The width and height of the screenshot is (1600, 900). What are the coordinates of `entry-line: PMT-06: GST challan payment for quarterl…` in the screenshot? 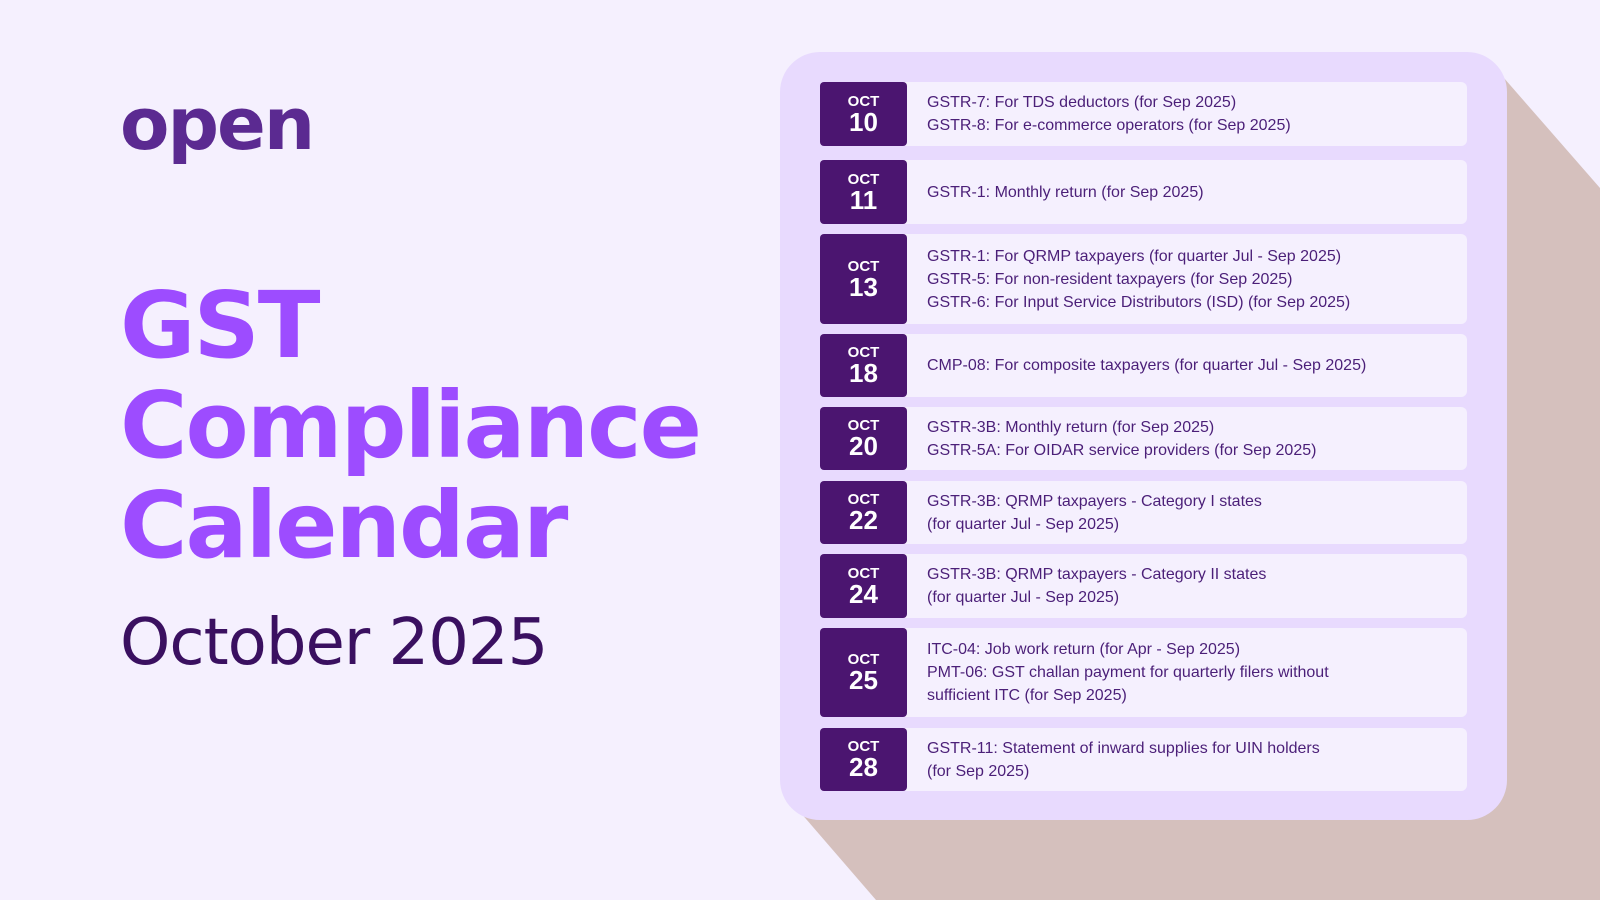 It's located at (1128, 672).